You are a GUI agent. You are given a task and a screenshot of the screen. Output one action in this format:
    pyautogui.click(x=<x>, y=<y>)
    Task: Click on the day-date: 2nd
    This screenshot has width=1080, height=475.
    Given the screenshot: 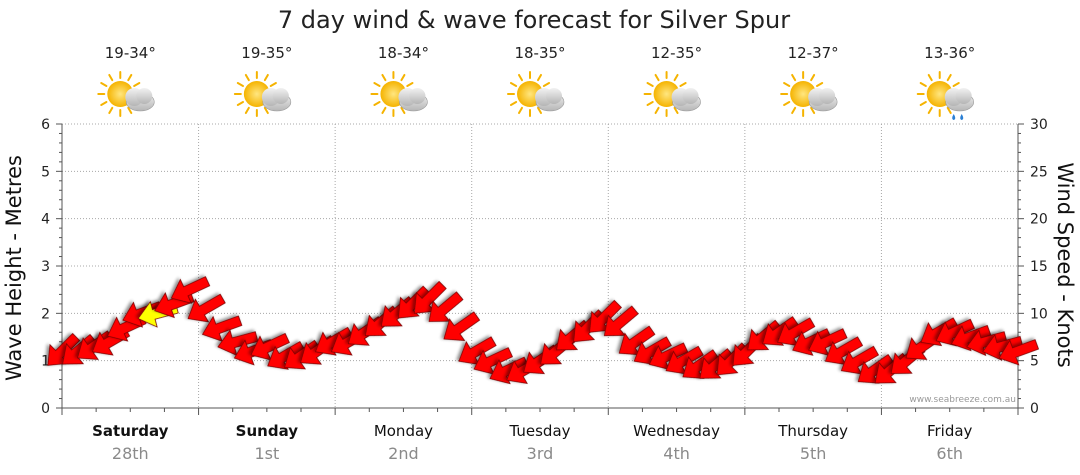 What is the action you would take?
    pyautogui.click(x=403, y=453)
    